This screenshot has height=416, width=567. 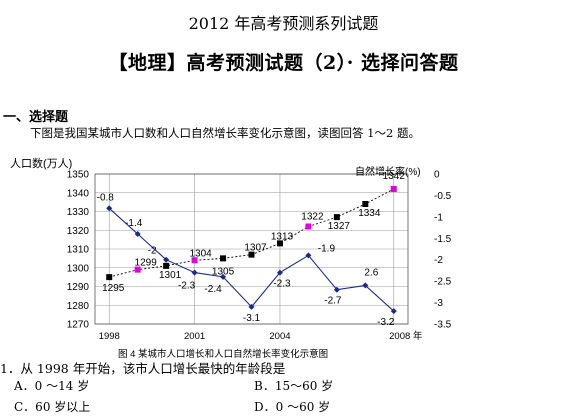 I want to click on left-tick-label: 1290, so click(x=78, y=287).